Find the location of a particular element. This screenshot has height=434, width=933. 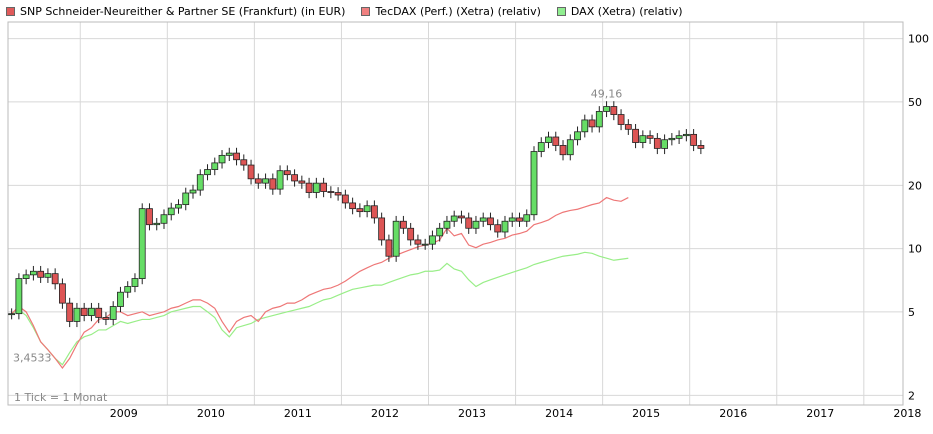

x-axis: 2009 2010 2011 2012 2013 2014 2015 2016 2017 2018 is located at coordinates (516, 413).